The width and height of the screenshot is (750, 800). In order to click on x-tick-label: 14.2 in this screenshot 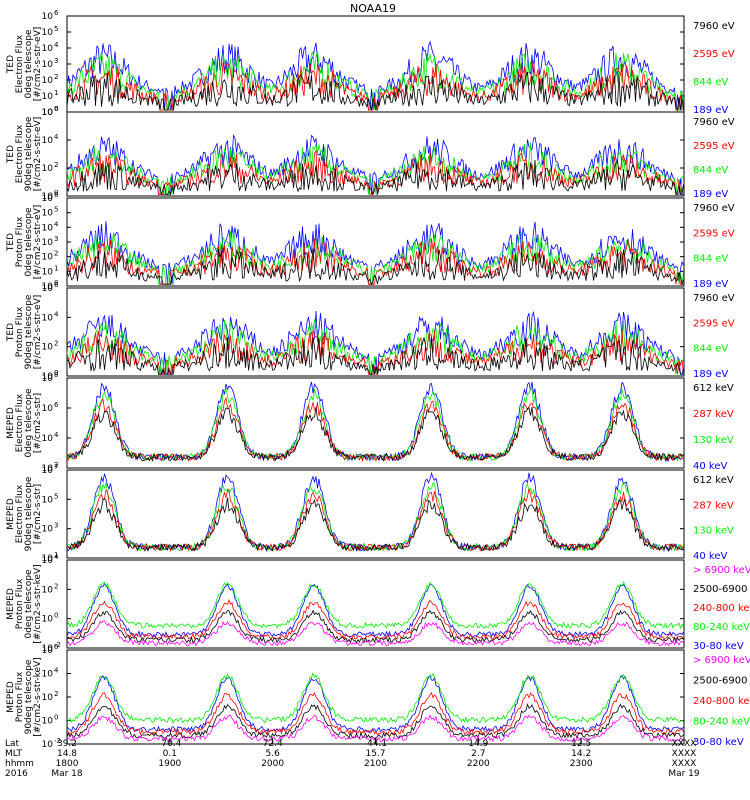, I will do `click(581, 754)`.